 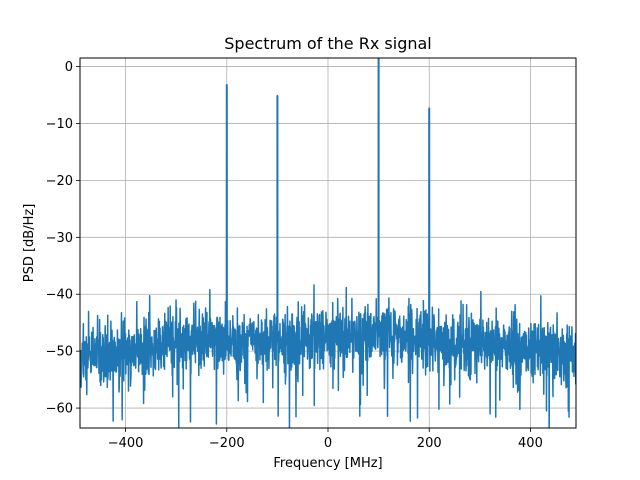 I want to click on y-tick-label: −10, so click(x=59, y=124).